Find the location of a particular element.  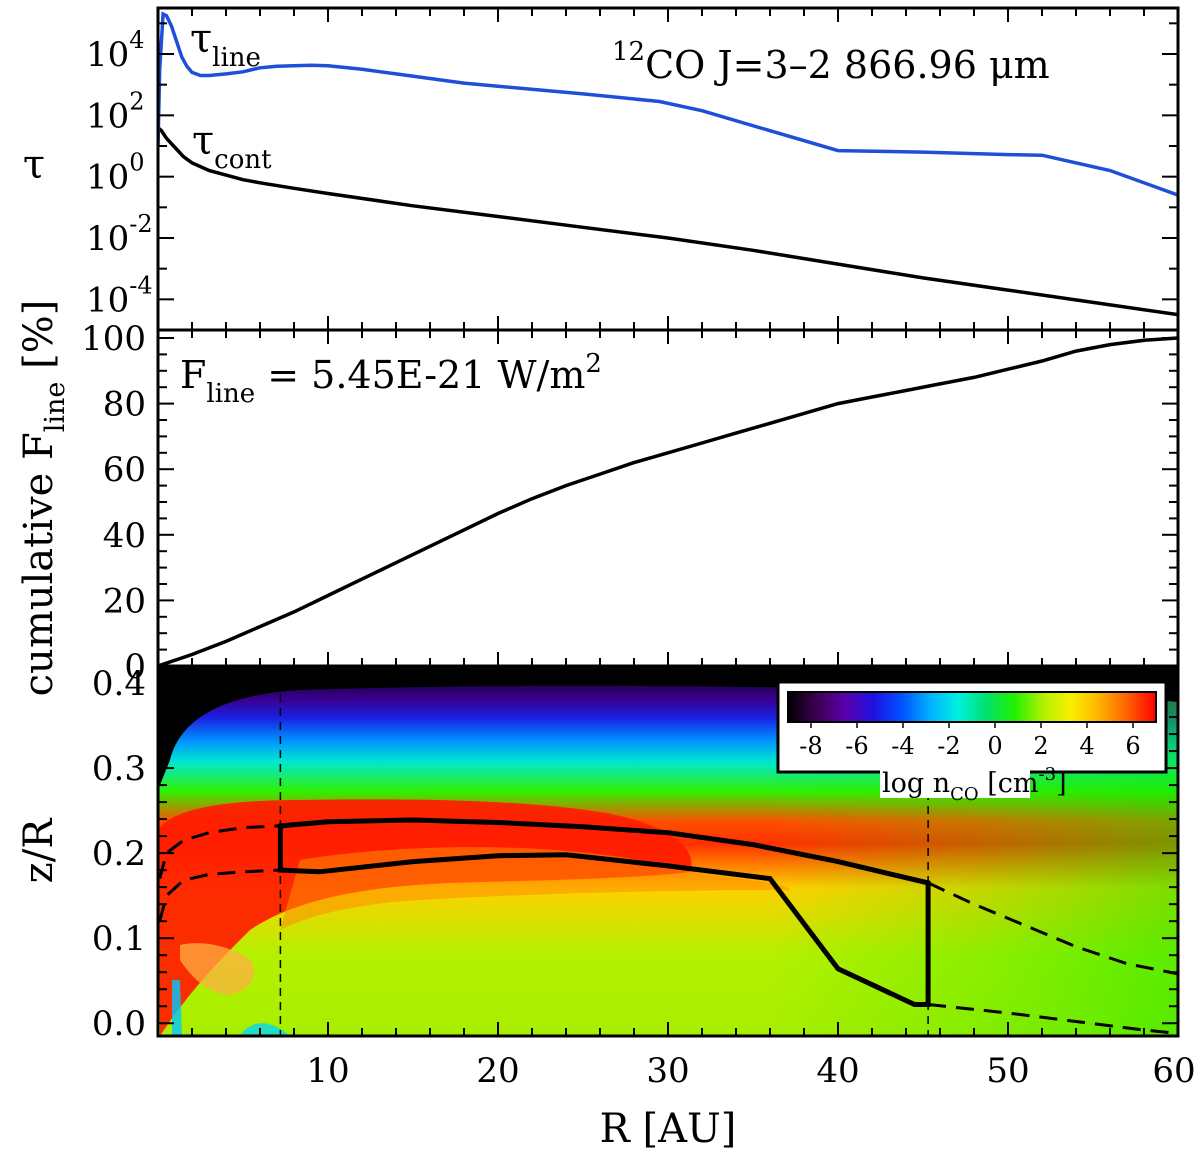

optical-depth-y-tick-label: 10⁻² is located at coordinates (119, 234).